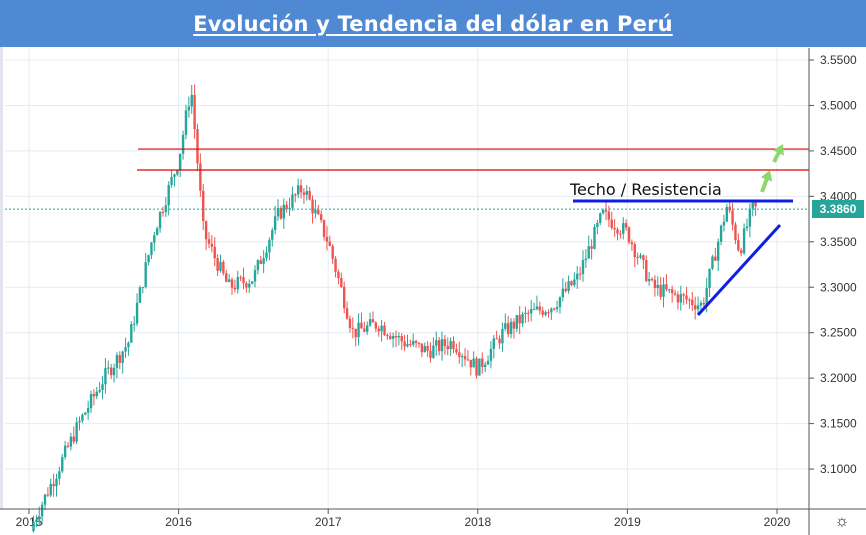 This screenshot has height=535, width=866. I want to click on chart-title: Evolución y Tendencia del dólar en Perú, so click(433, 23).